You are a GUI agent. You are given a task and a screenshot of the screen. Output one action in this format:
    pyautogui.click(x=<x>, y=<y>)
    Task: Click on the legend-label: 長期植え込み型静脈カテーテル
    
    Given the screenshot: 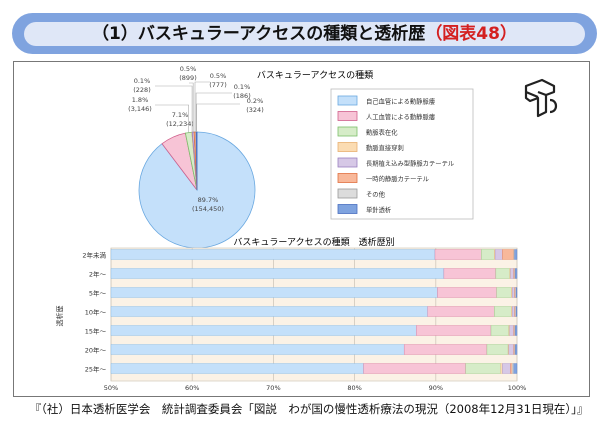 What is the action you would take?
    pyautogui.click(x=410, y=163)
    